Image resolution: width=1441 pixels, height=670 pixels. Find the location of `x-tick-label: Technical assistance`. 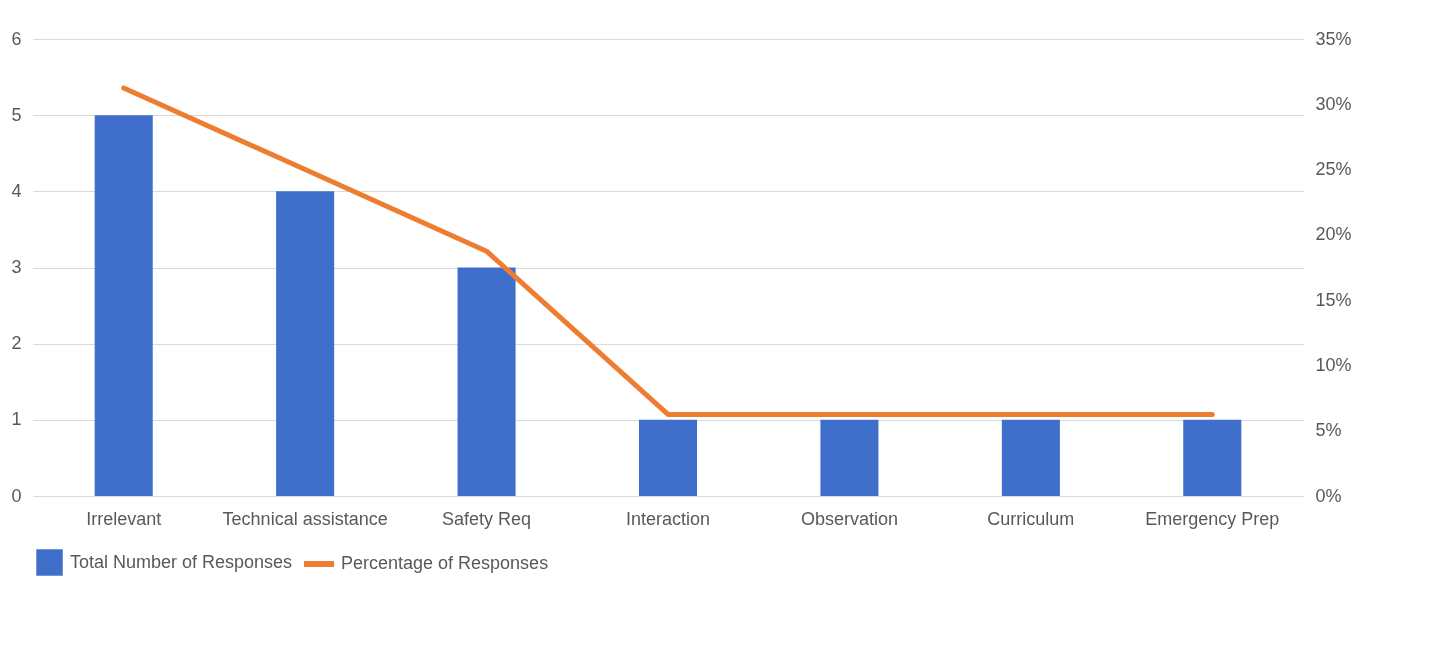

x-tick-label: Technical assistance is located at coordinates (305, 518).